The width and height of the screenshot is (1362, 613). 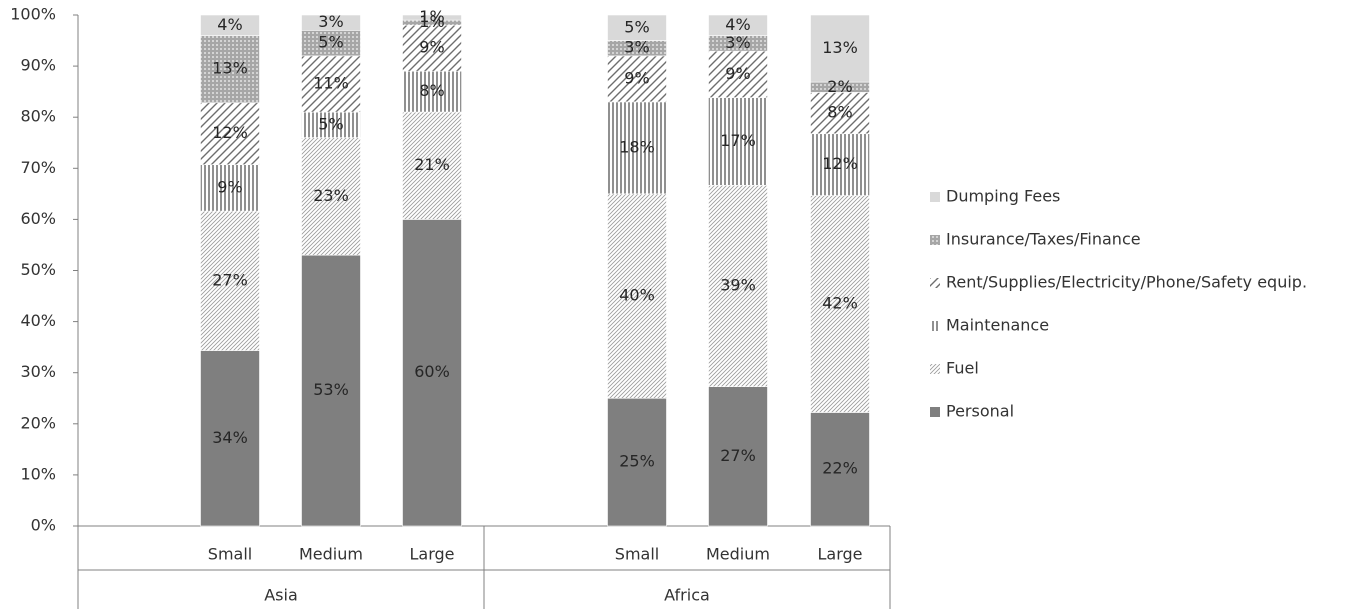 I want to click on data-label: 11%, so click(x=331, y=82).